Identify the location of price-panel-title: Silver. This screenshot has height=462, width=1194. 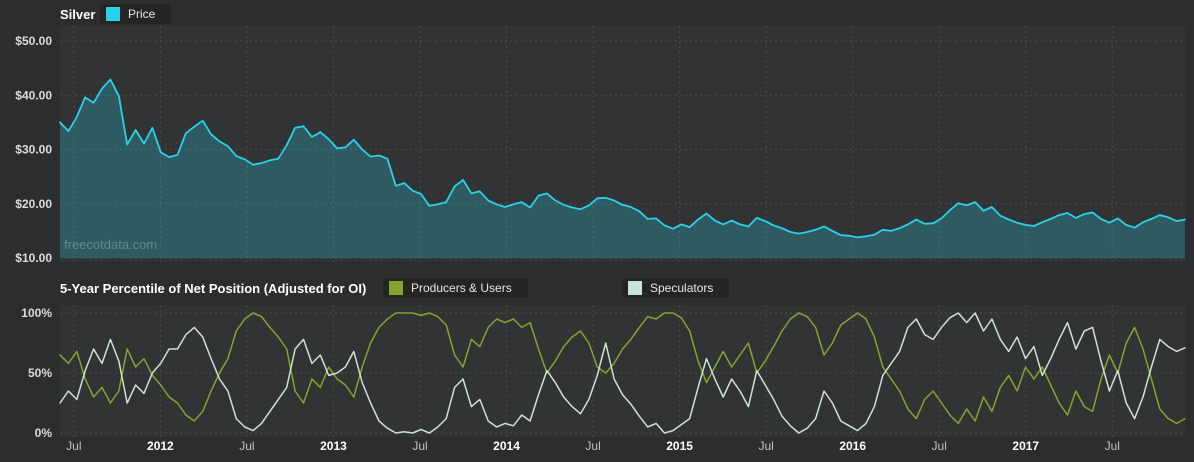
(78, 14).